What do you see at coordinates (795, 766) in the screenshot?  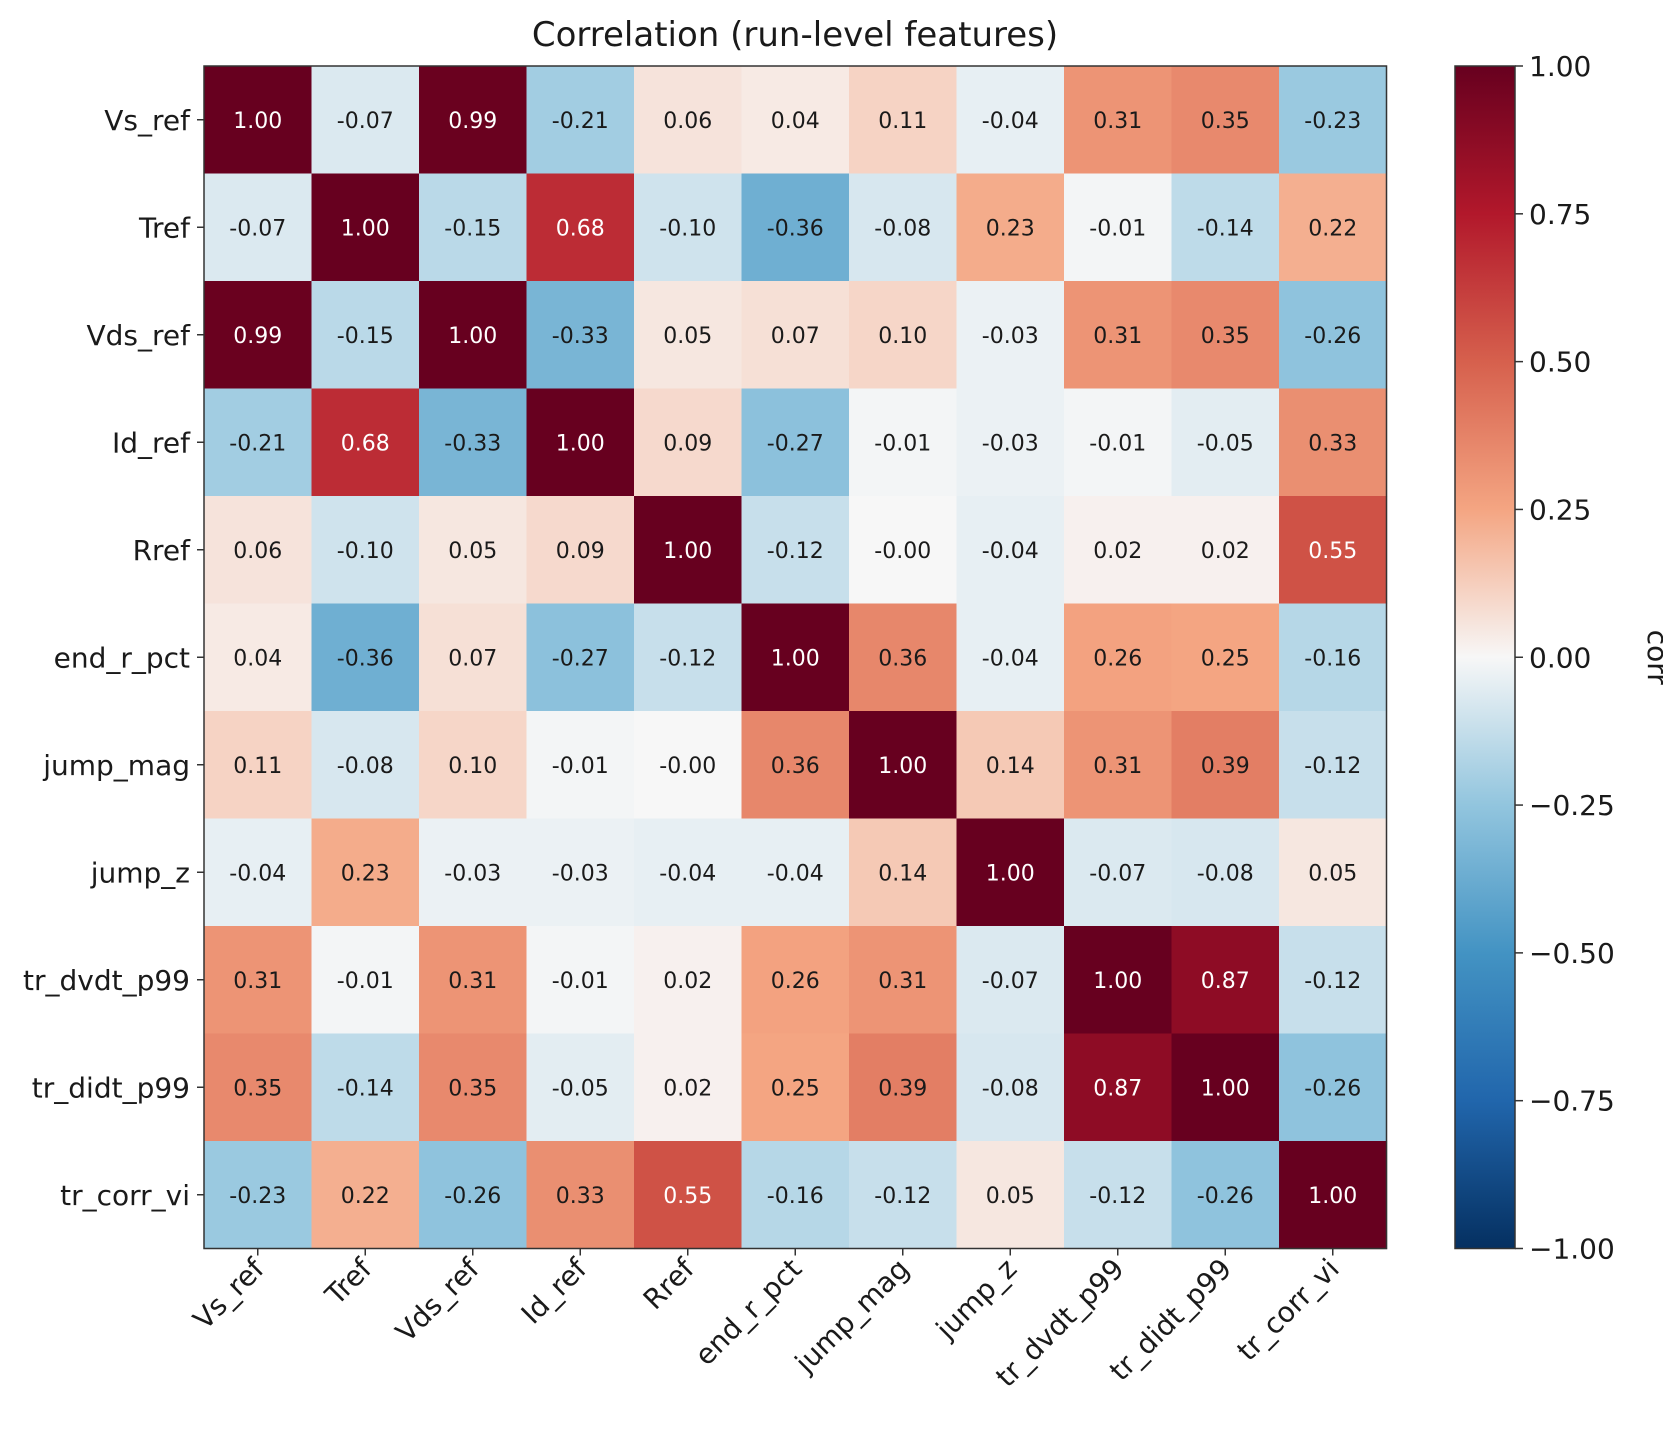 I see `cell-value-label: 0.36` at bounding box center [795, 766].